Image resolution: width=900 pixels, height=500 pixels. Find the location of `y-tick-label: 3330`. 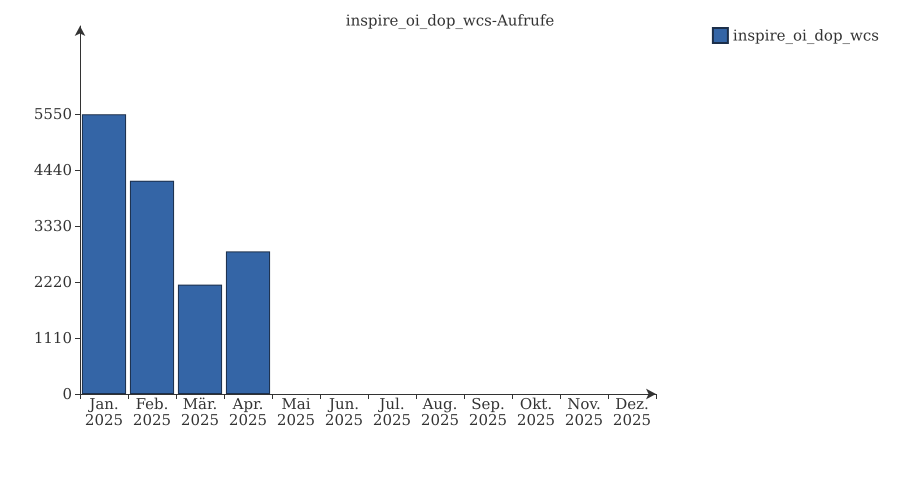

y-tick-label: 3330 is located at coordinates (53, 226).